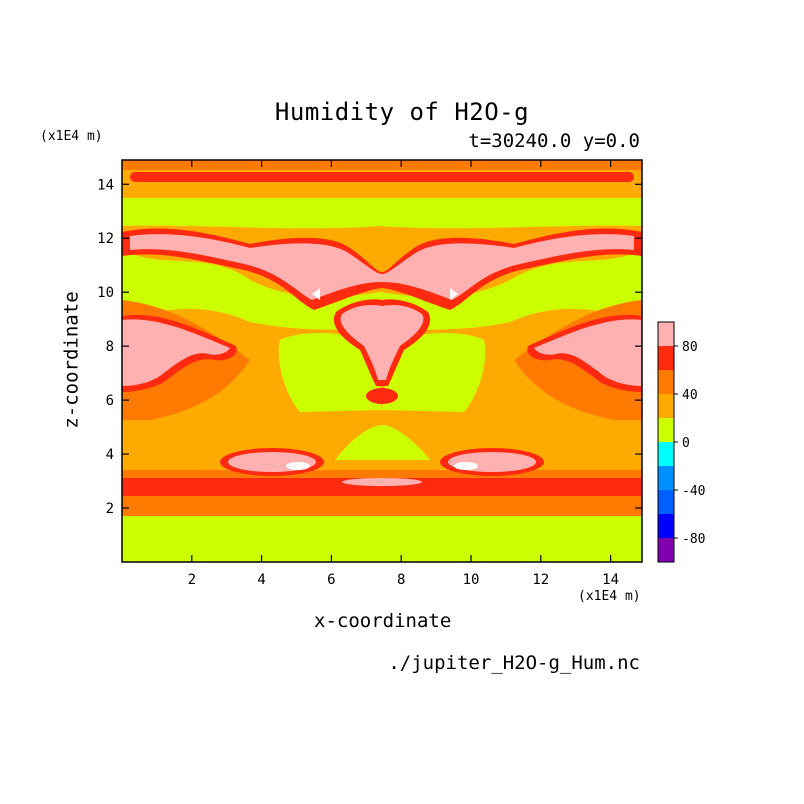  I want to click on colorbar-tick-label: -40, so click(693, 491).